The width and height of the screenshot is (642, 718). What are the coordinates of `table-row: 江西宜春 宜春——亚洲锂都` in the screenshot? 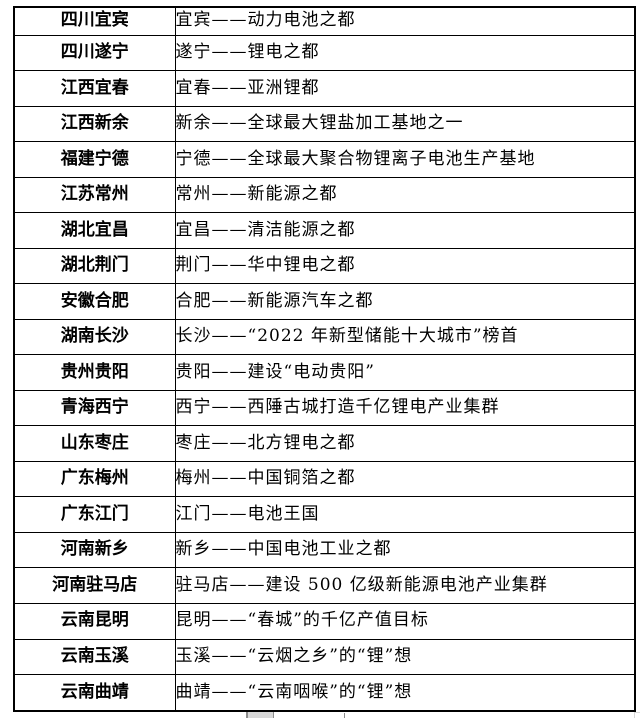 It's located at (324, 88).